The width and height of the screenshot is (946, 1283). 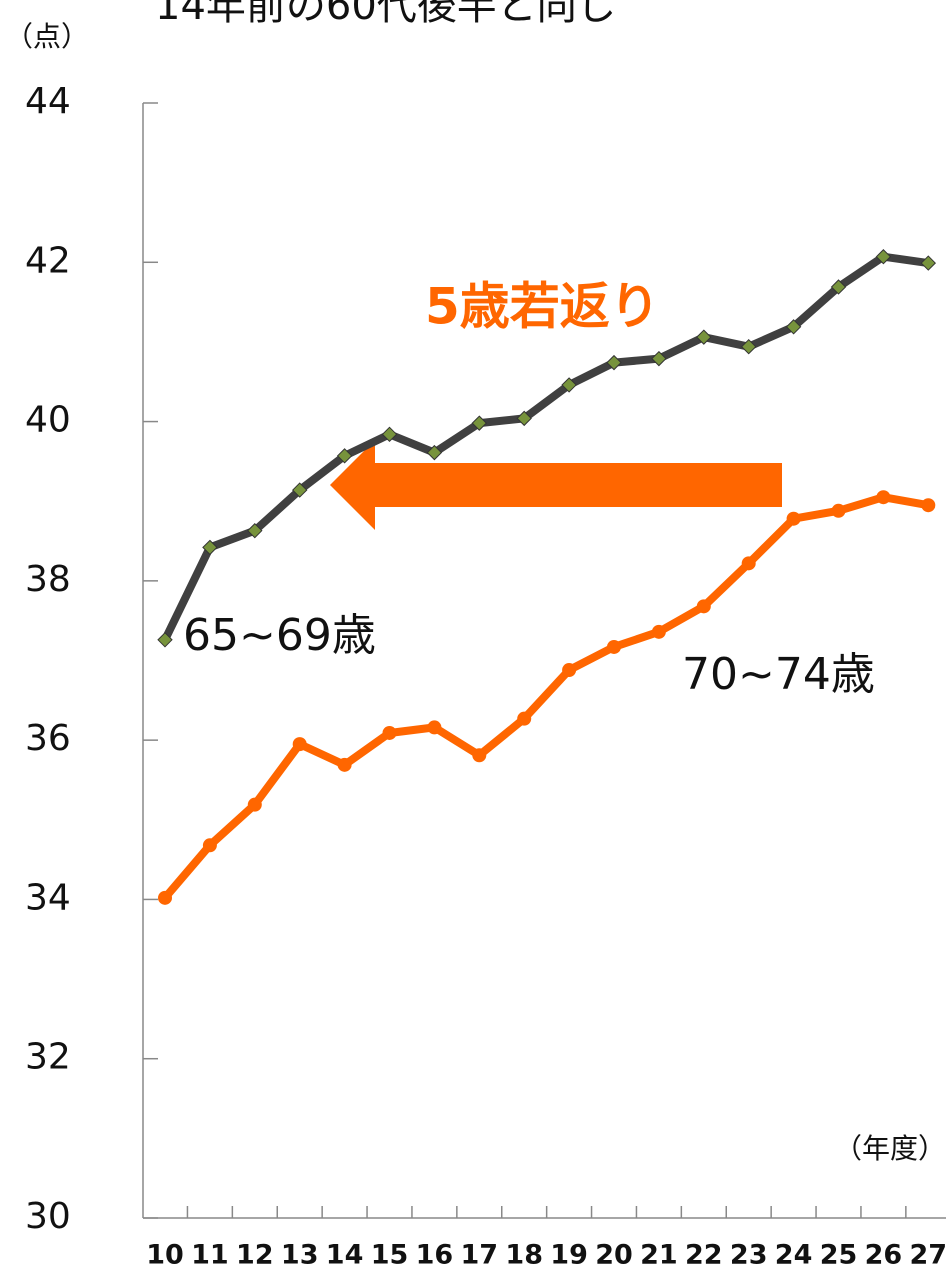 I want to click on x-tick-label: 10, so click(x=165, y=1255).